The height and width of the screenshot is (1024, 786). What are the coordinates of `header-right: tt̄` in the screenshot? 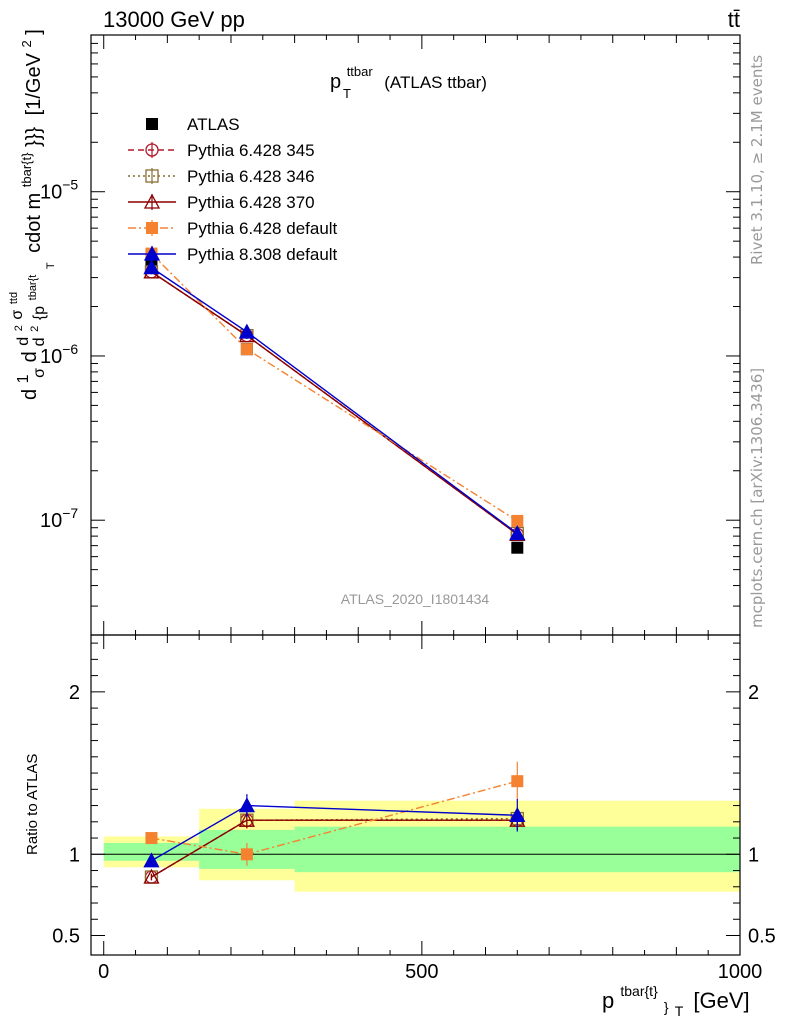 It's located at (734, 19).